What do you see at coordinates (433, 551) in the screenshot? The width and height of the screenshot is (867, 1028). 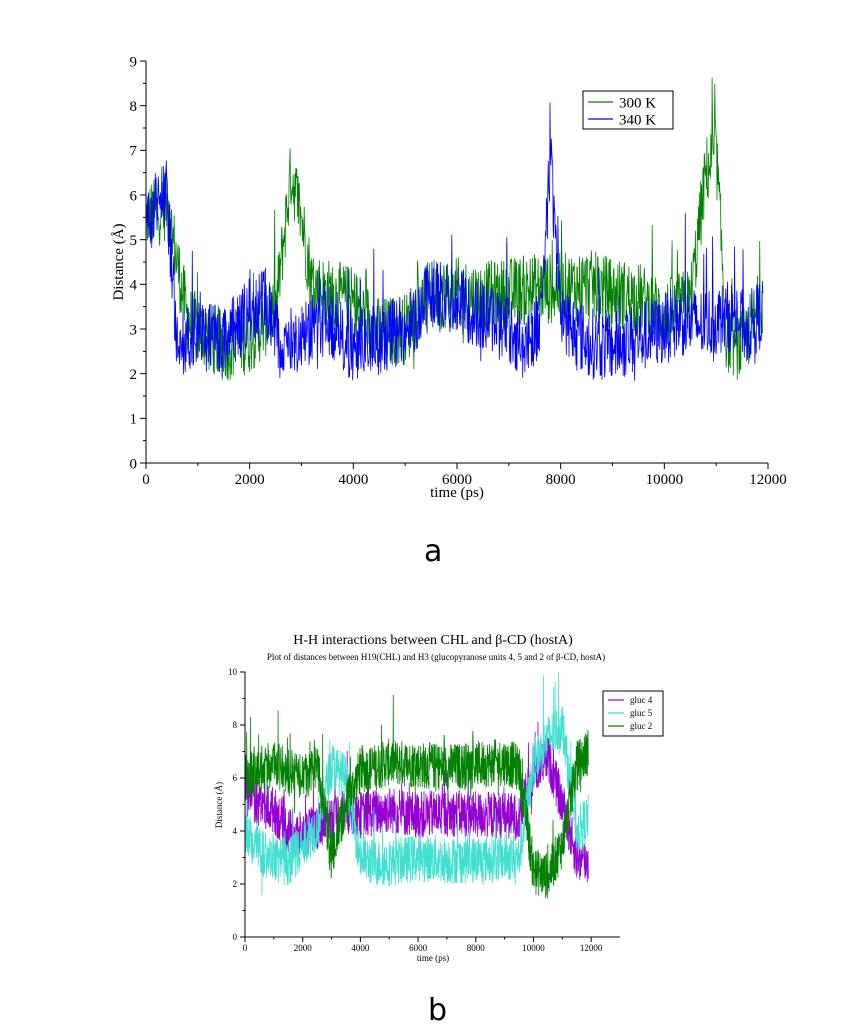 I see `panel-label-a: a` at bounding box center [433, 551].